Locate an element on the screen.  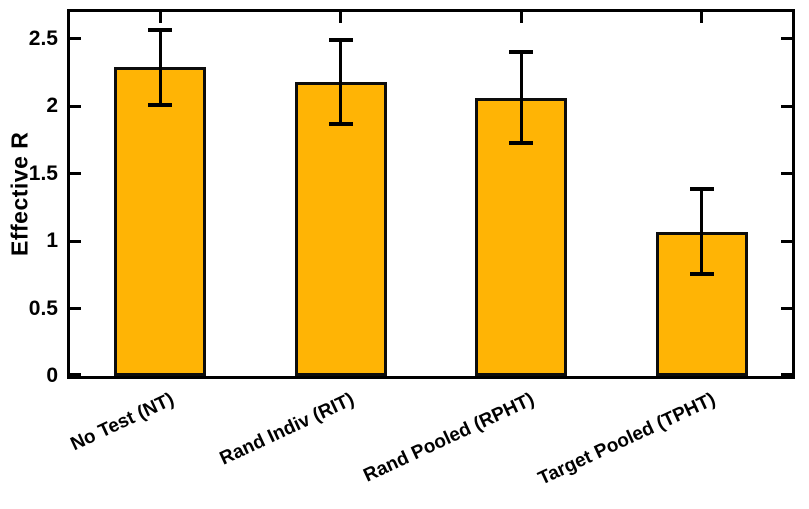
x-tick-label: Target Pooled (TPHT) is located at coordinates (627, 439).